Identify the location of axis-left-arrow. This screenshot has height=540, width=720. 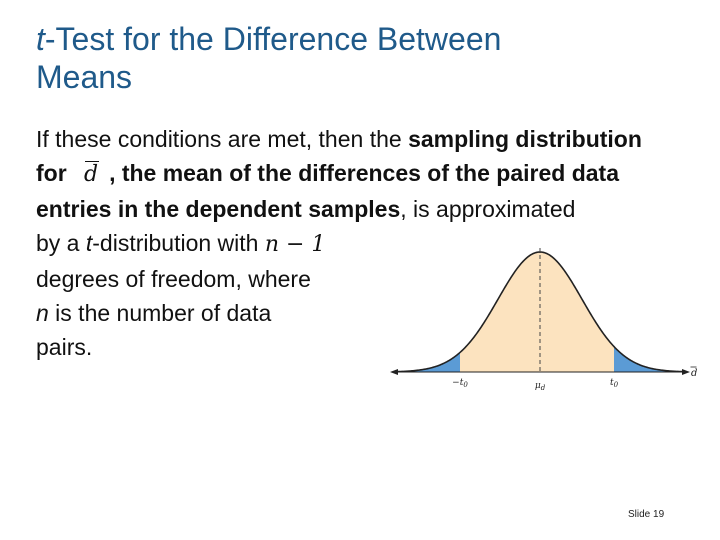
(394, 372).